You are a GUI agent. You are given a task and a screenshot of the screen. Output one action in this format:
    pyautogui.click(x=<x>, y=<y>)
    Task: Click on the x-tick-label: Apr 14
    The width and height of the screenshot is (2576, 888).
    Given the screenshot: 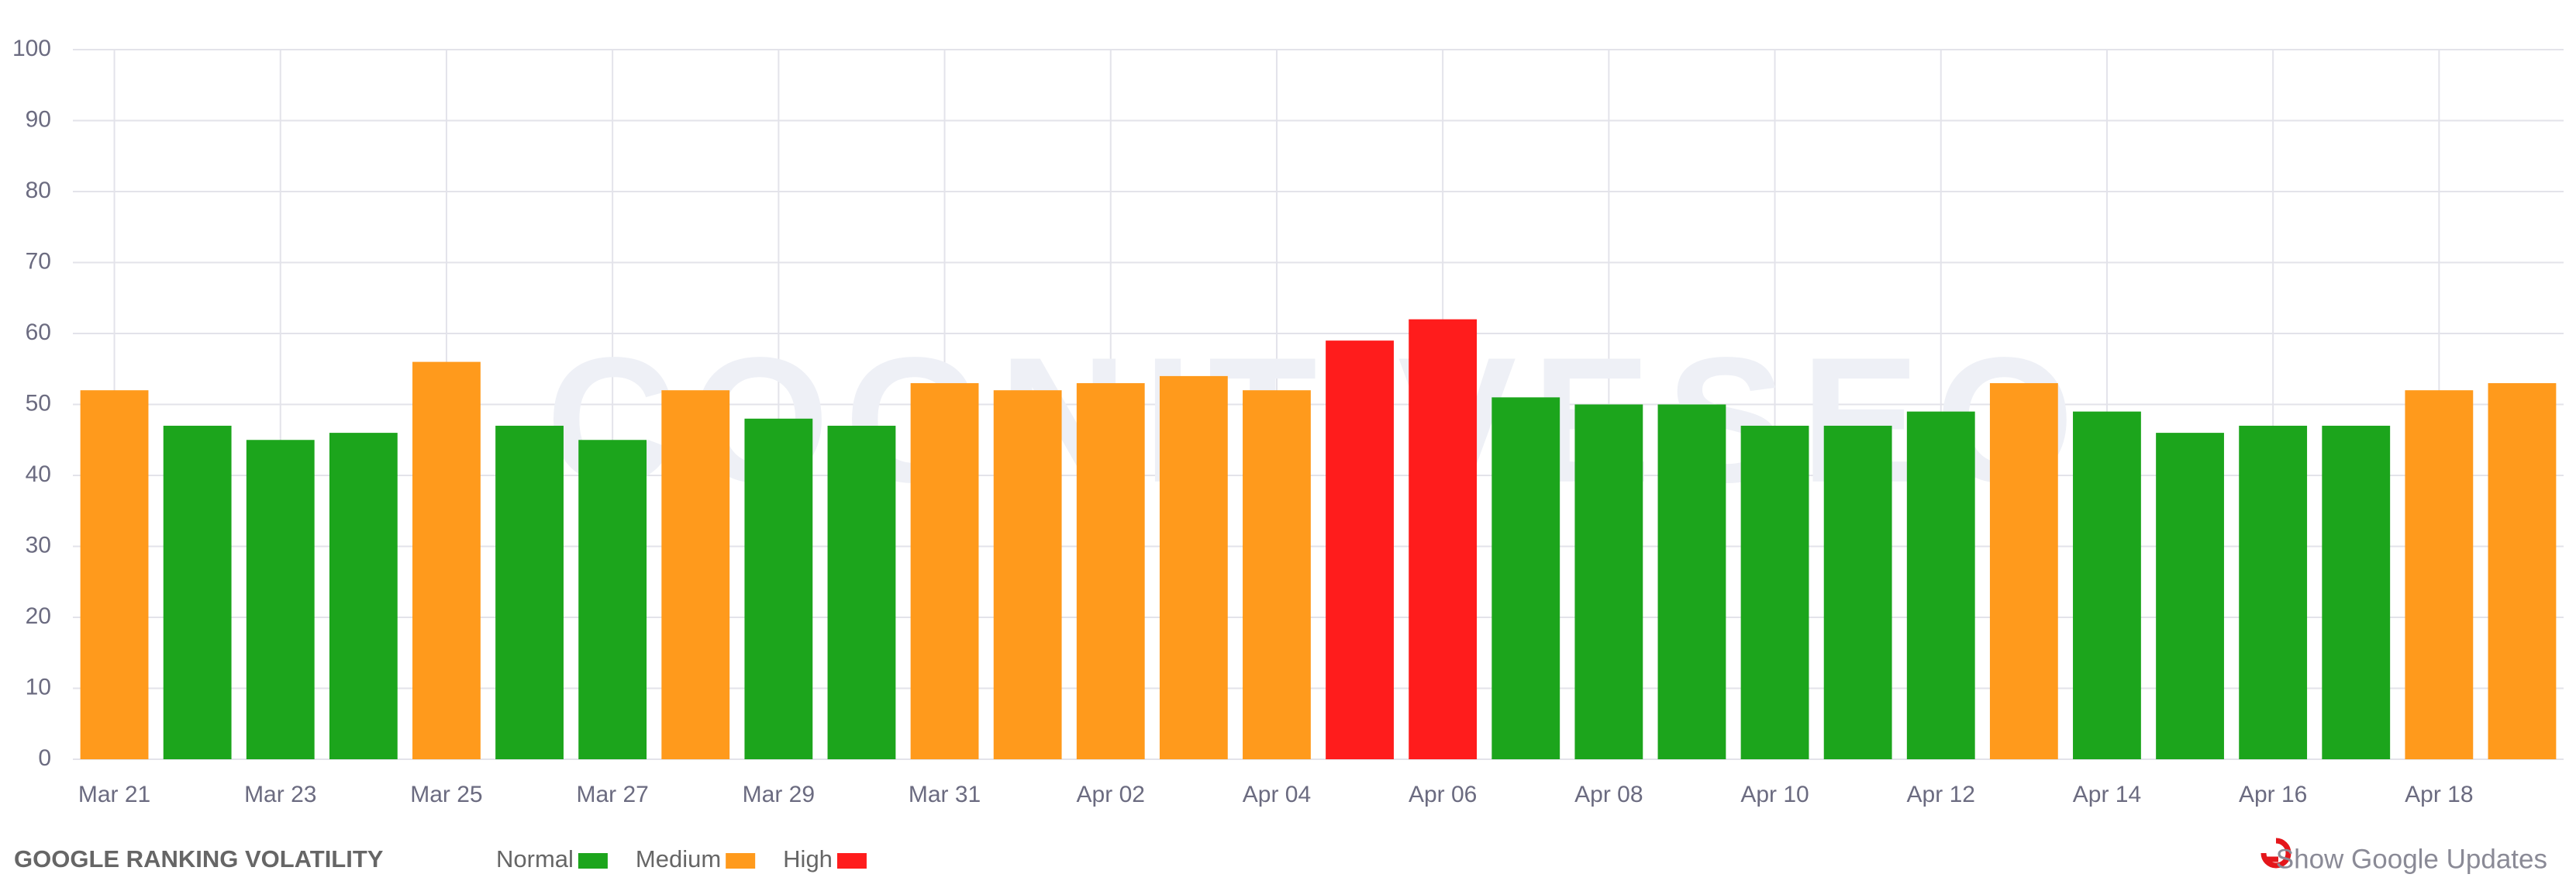 What is the action you would take?
    pyautogui.click(x=2107, y=794)
    